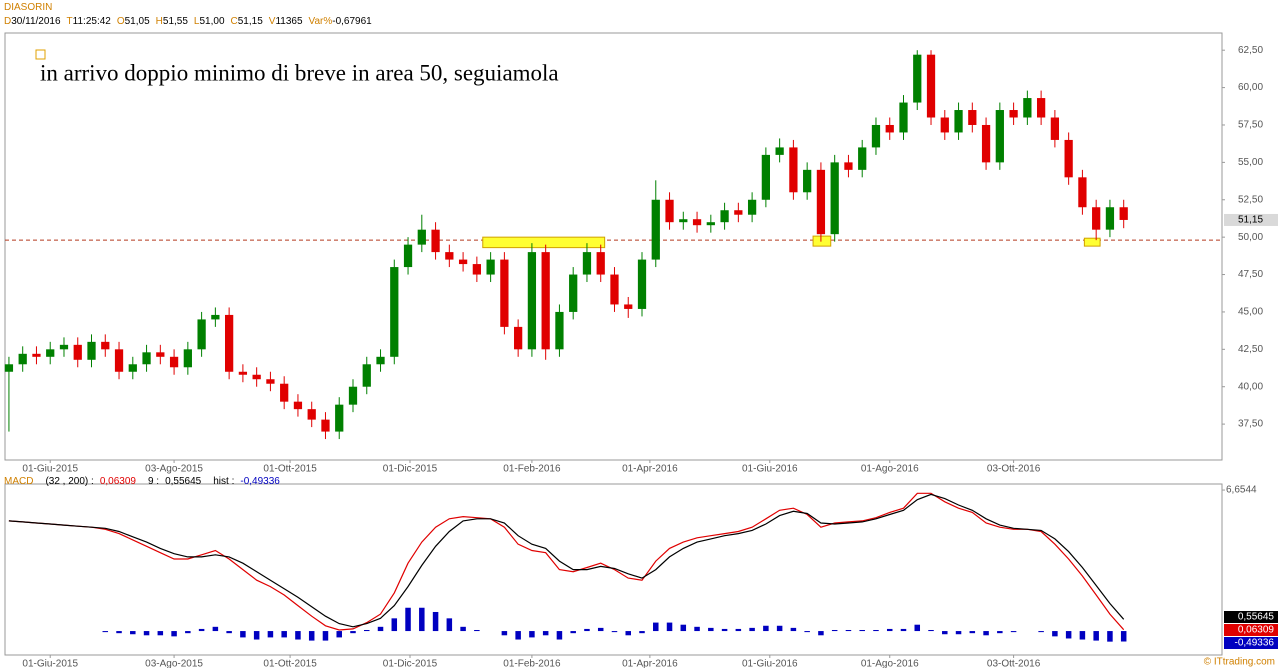 The width and height of the screenshot is (1278, 668). What do you see at coordinates (117, 481) in the screenshot?
I see `series-last: 0,06309` at bounding box center [117, 481].